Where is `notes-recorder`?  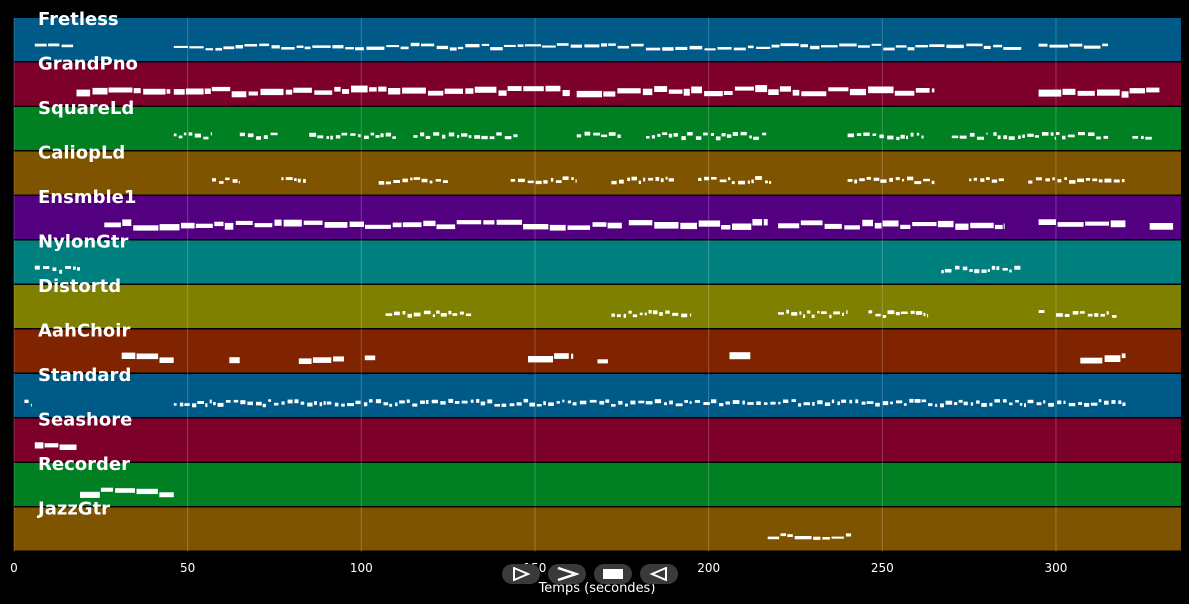 notes-recorder is located at coordinates (127, 492).